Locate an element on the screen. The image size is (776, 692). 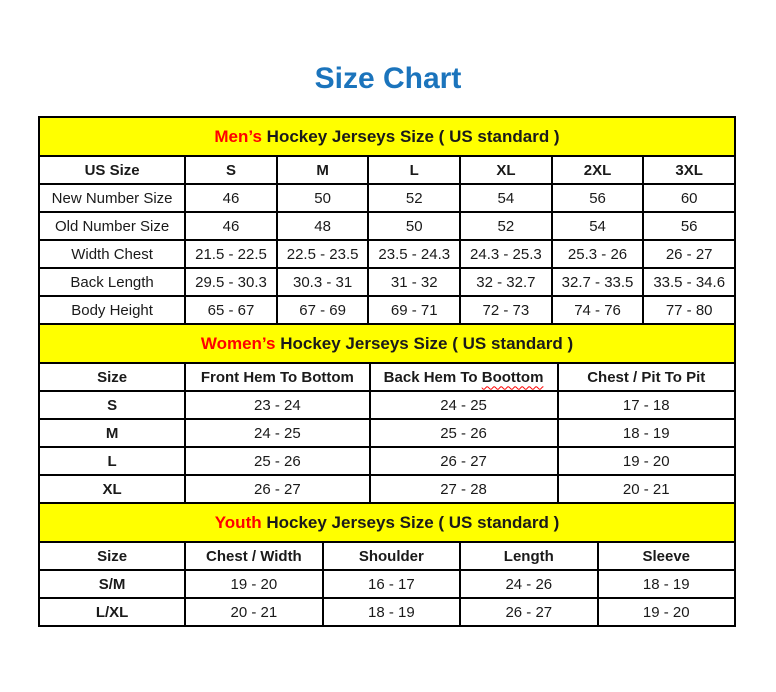
column-header: 2XL is located at coordinates (597, 170).